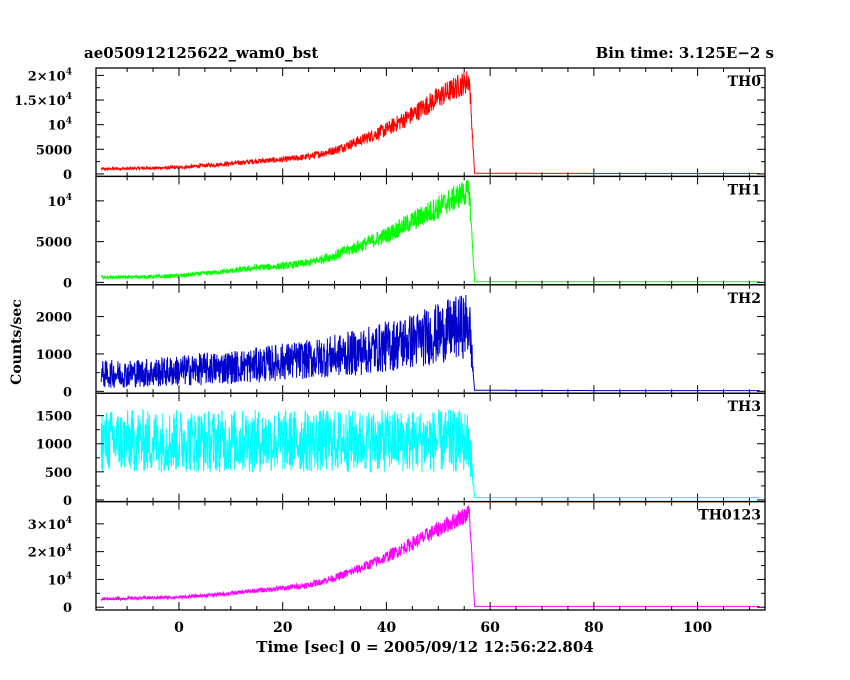  I want to click on bin-time-label: Bin time: 3.125E−2 s, so click(684, 53).